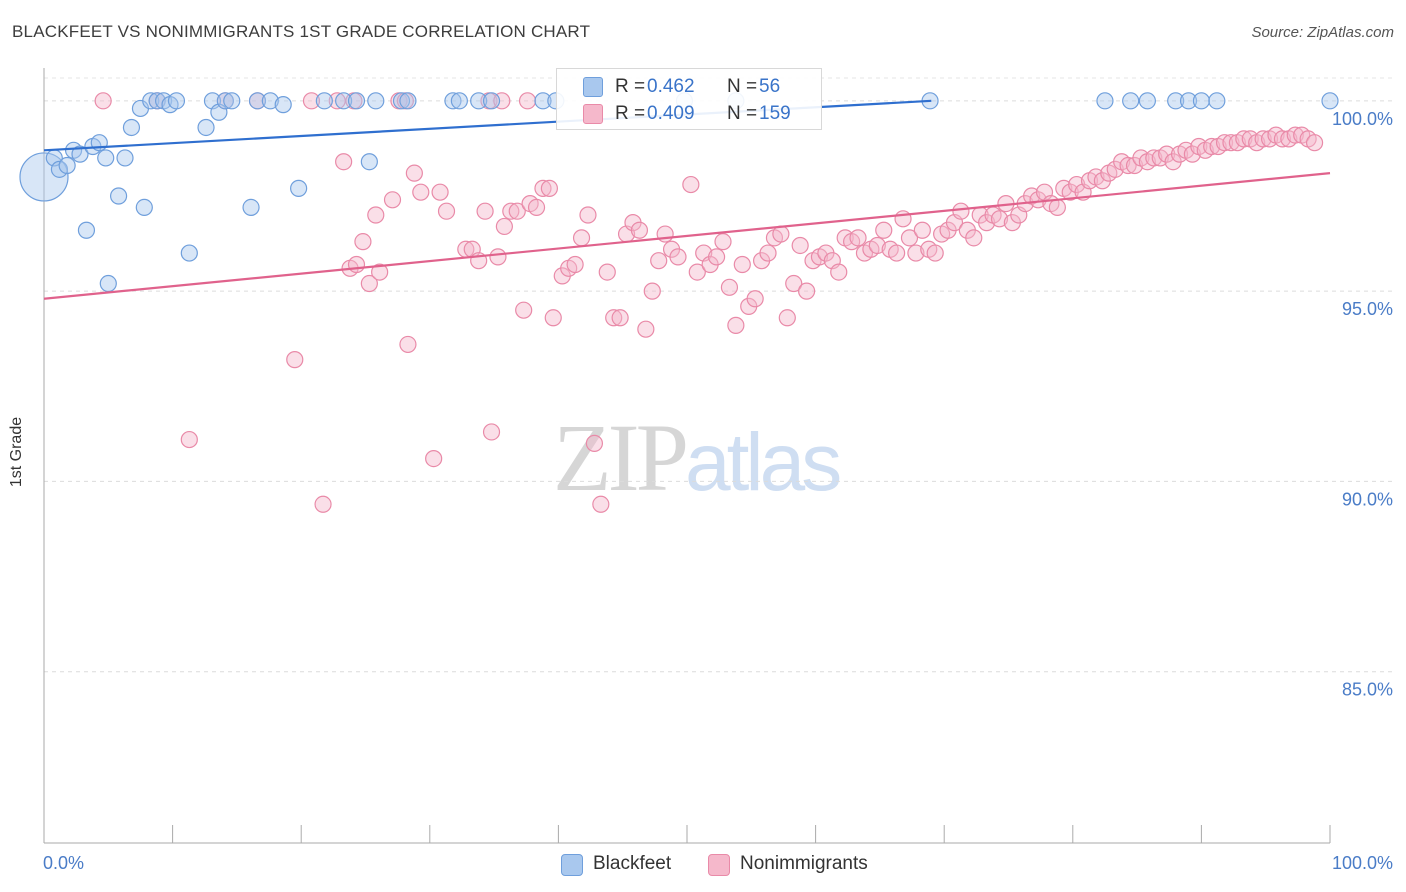  Describe the element at coordinates (1367, 499) in the screenshot. I see `y-tick-label: 90.0%` at that location.